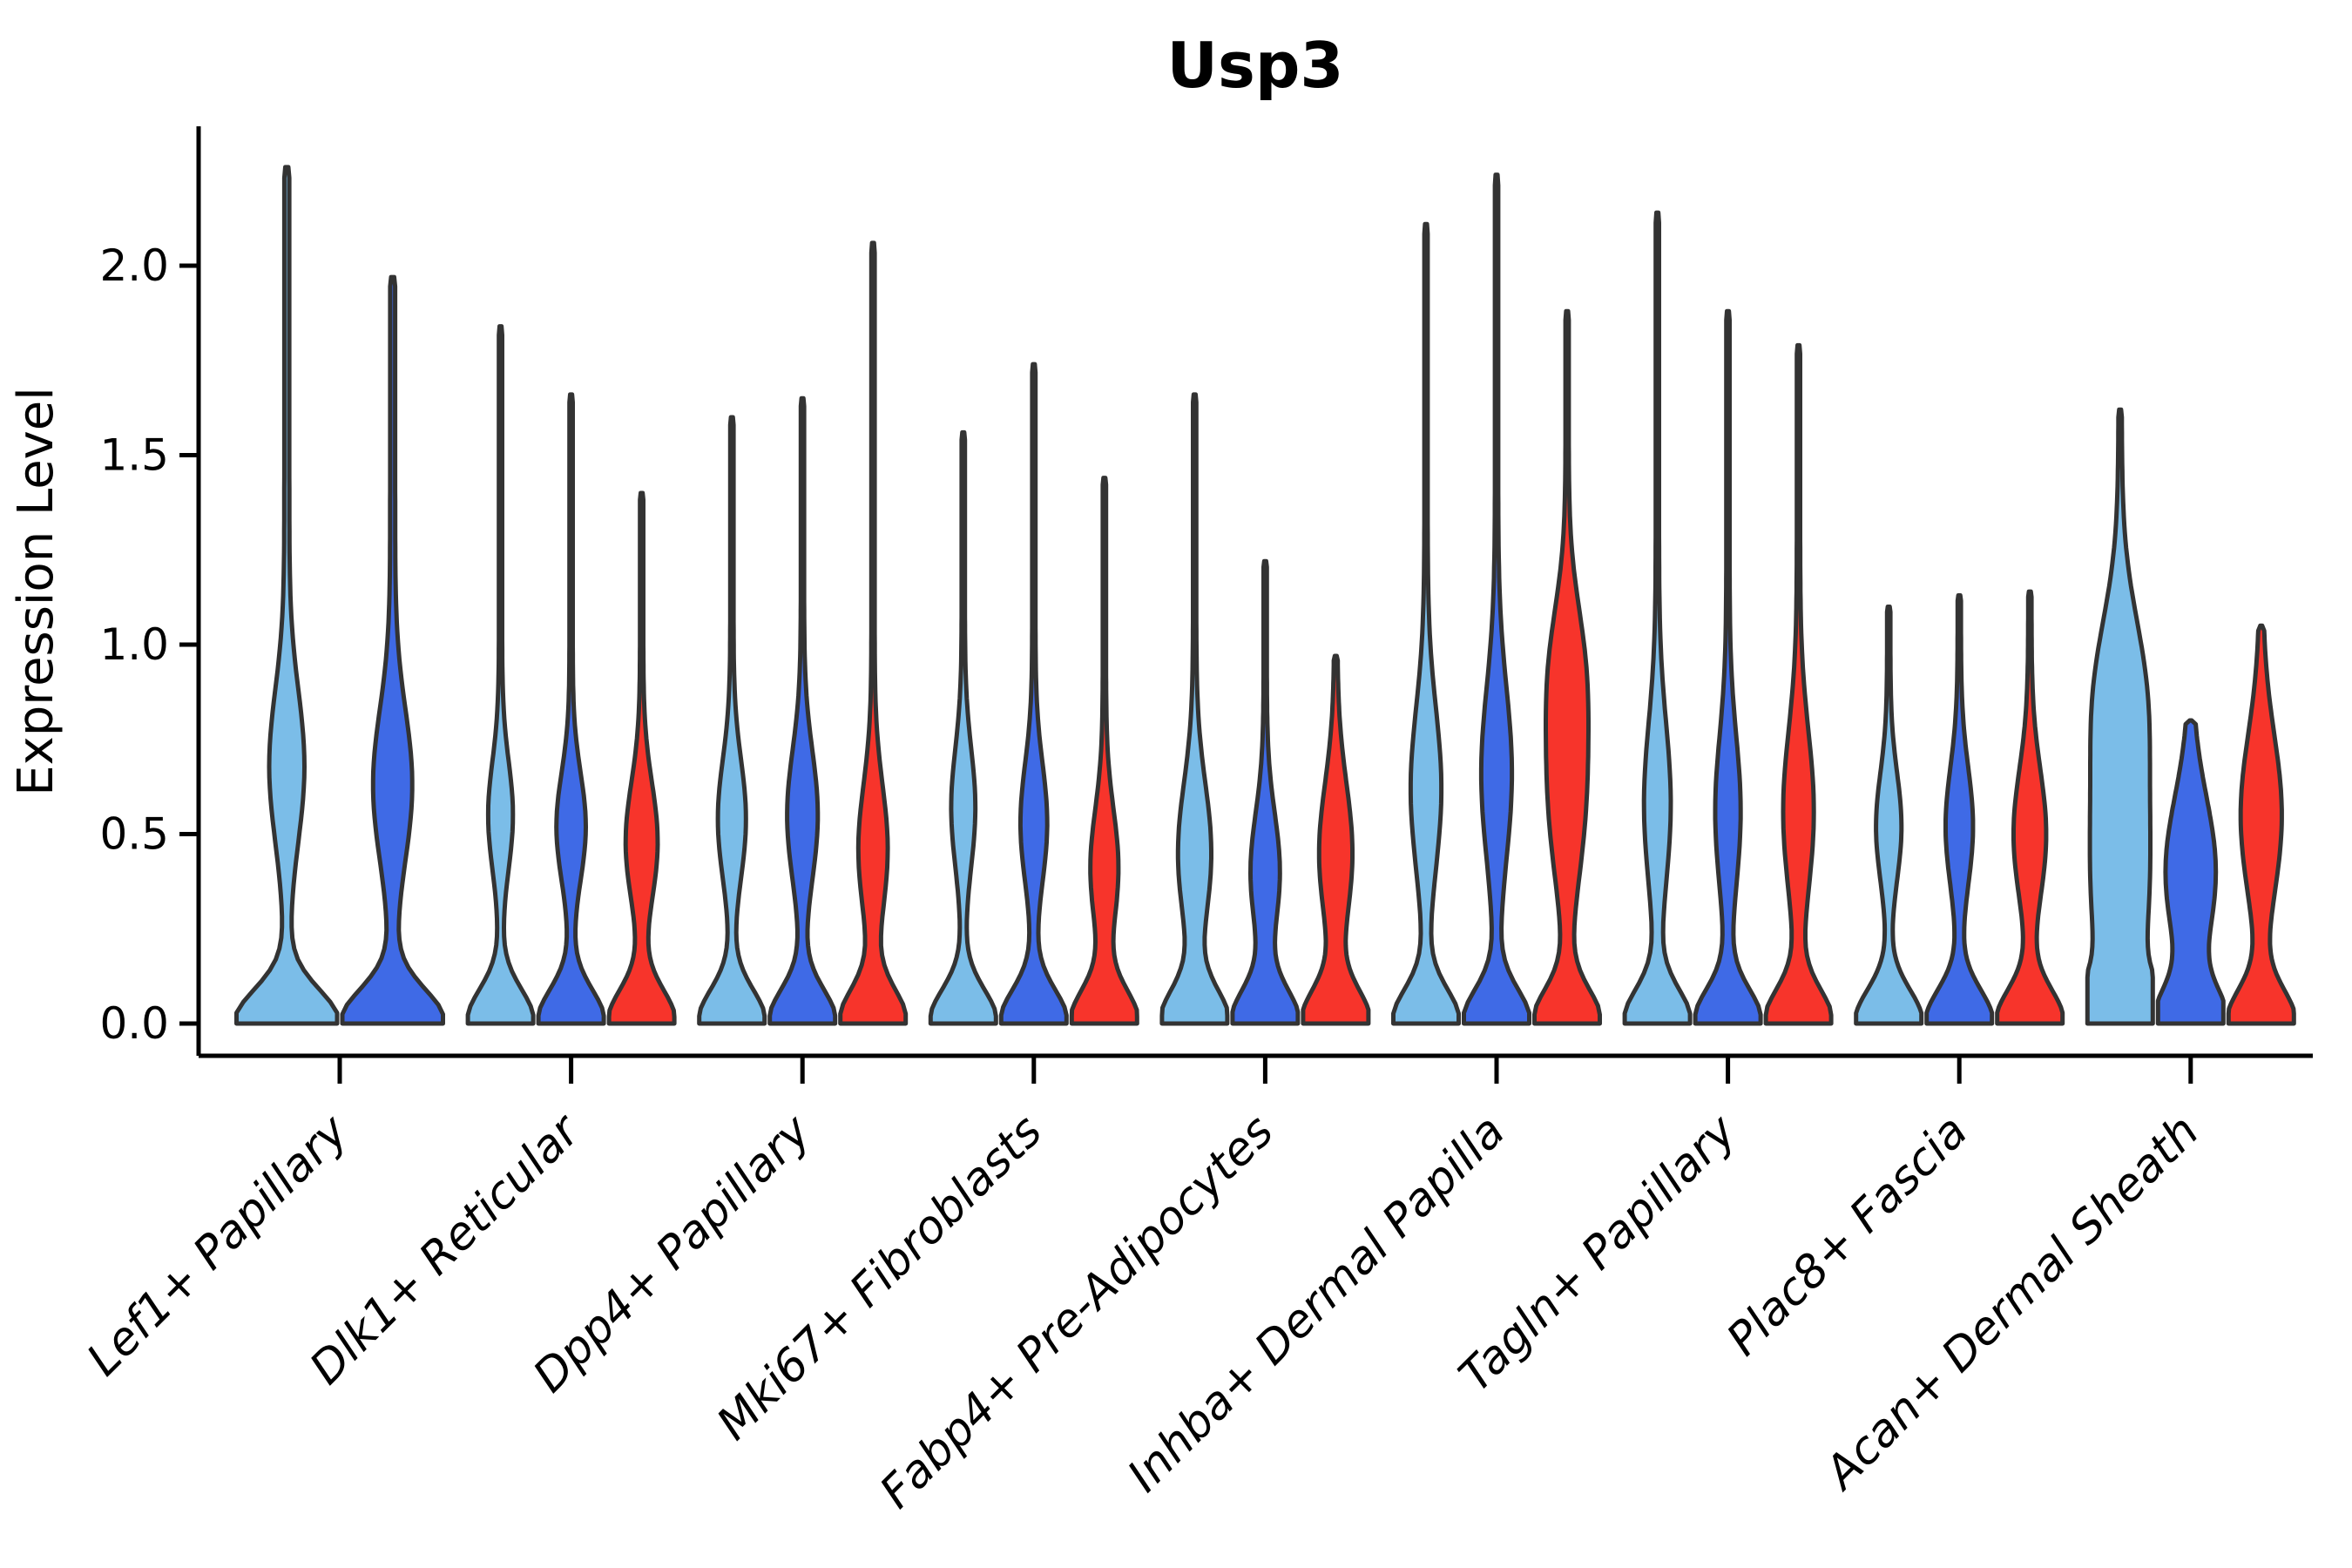 Image resolution: width=2352 pixels, height=1568 pixels. What do you see at coordinates (134, 834) in the screenshot?
I see `y-tick-label: 0.5` at bounding box center [134, 834].